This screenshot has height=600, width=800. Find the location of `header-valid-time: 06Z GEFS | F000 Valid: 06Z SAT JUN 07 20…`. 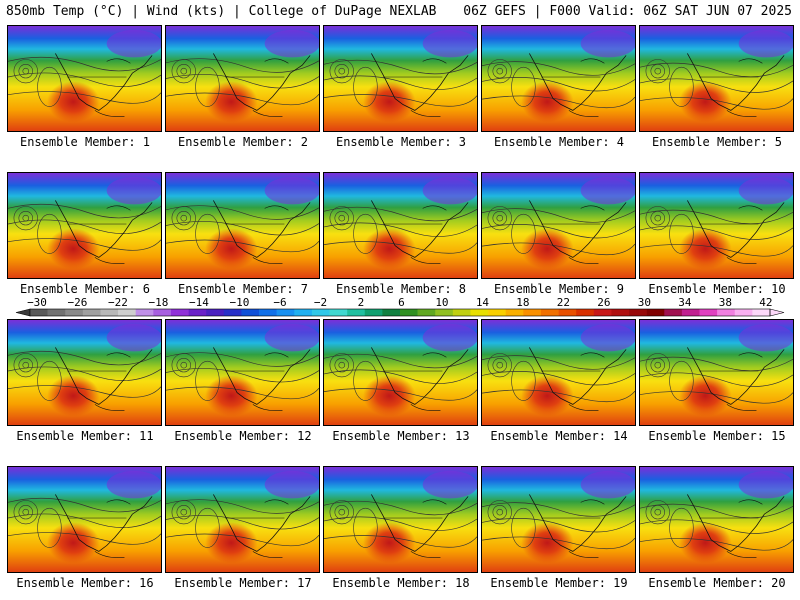

header-valid-time: 06Z GEFS | F000 Valid: 06Z SAT JUN 07 20… is located at coordinates (627, 11).